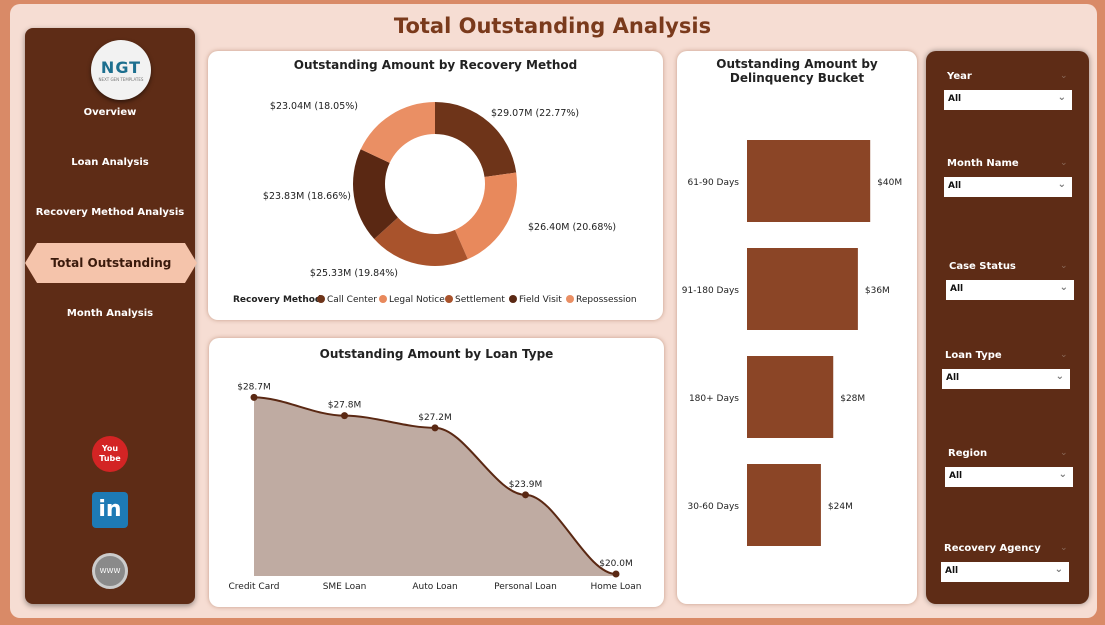 This screenshot has height=625, width=1105. What do you see at coordinates (314, 106) in the screenshot?
I see `data-label: $23.04M (18.05%)` at bounding box center [314, 106].